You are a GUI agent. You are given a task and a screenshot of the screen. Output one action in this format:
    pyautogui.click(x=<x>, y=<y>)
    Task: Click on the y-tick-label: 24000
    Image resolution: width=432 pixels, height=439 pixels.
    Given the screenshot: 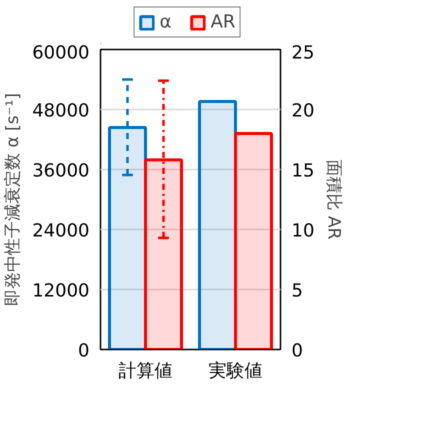 What is the action you would take?
    pyautogui.click(x=61, y=231)
    